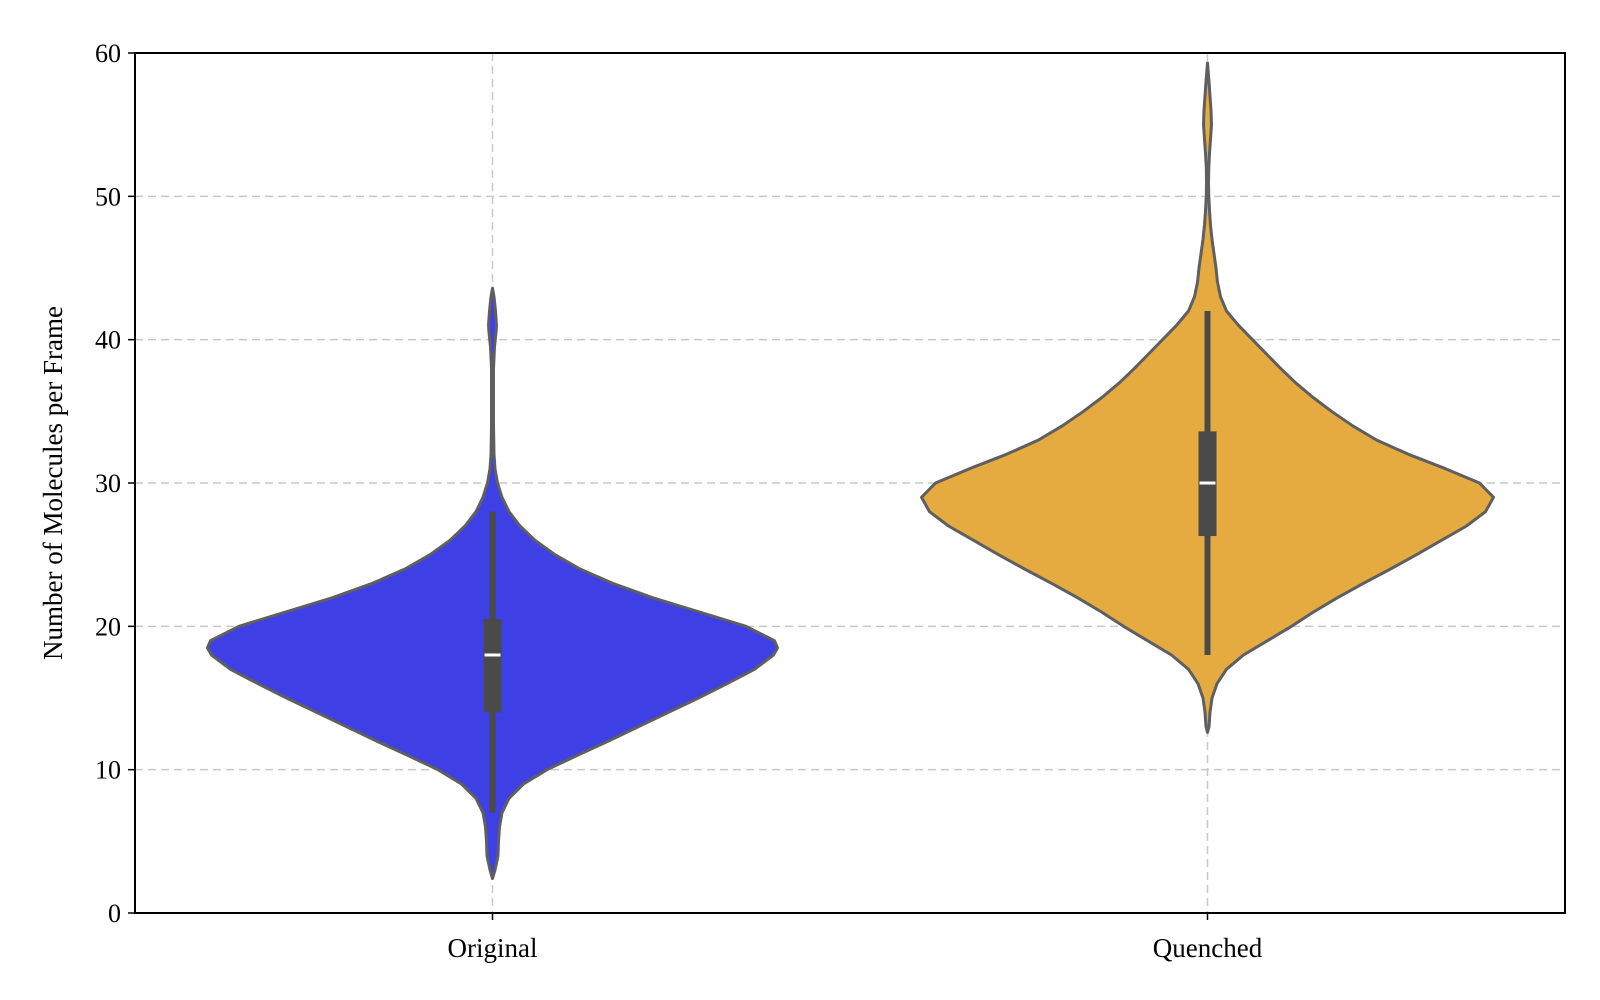  Describe the element at coordinates (114, 913) in the screenshot. I see `y-tick-label: 0` at that location.